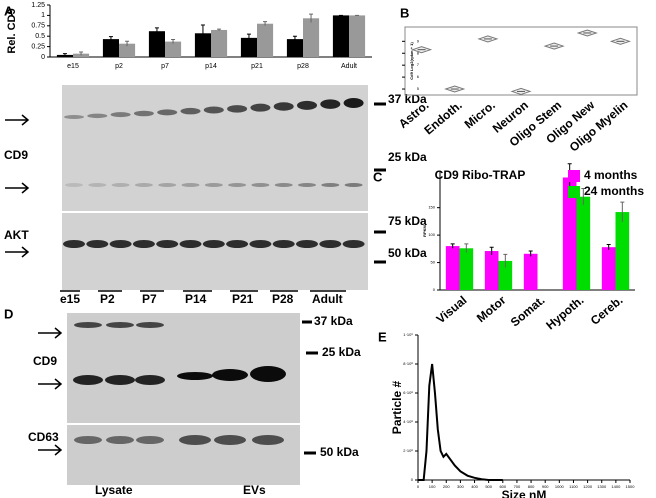  I want to click on x-tick-label: p28, so click(303, 66).